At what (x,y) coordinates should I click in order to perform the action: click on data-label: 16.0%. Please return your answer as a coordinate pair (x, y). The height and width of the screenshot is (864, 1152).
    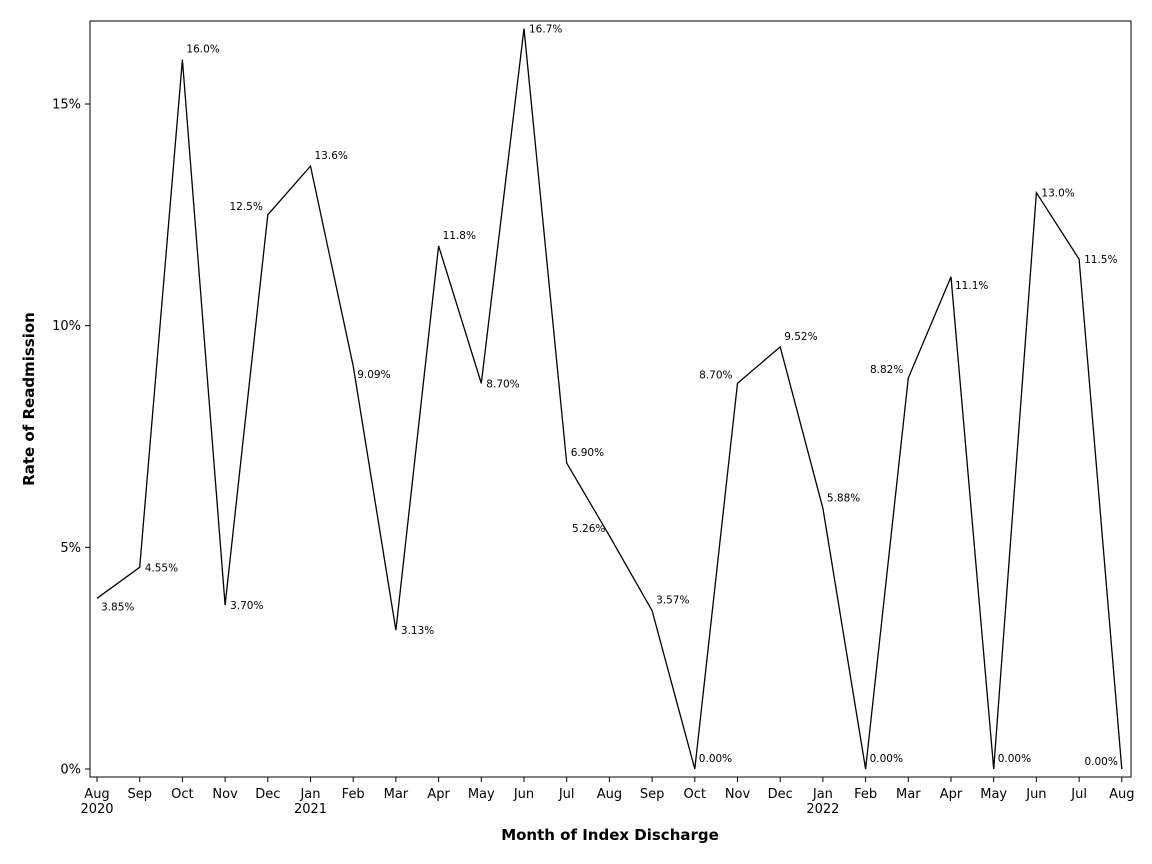
    Looking at the image, I should click on (202, 50).